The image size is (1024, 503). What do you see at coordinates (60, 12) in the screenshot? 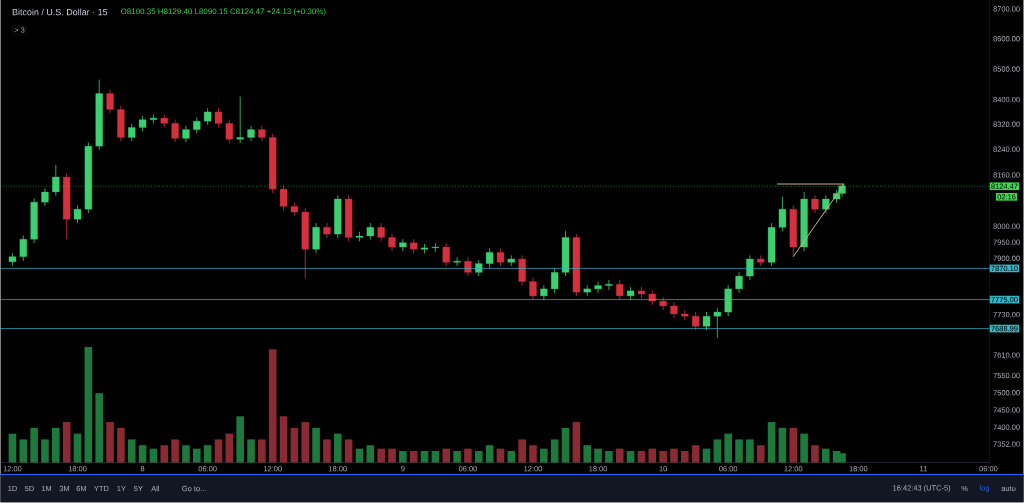
I see `text: Bitcoin / U.S. Dollar · 15` at bounding box center [60, 12].